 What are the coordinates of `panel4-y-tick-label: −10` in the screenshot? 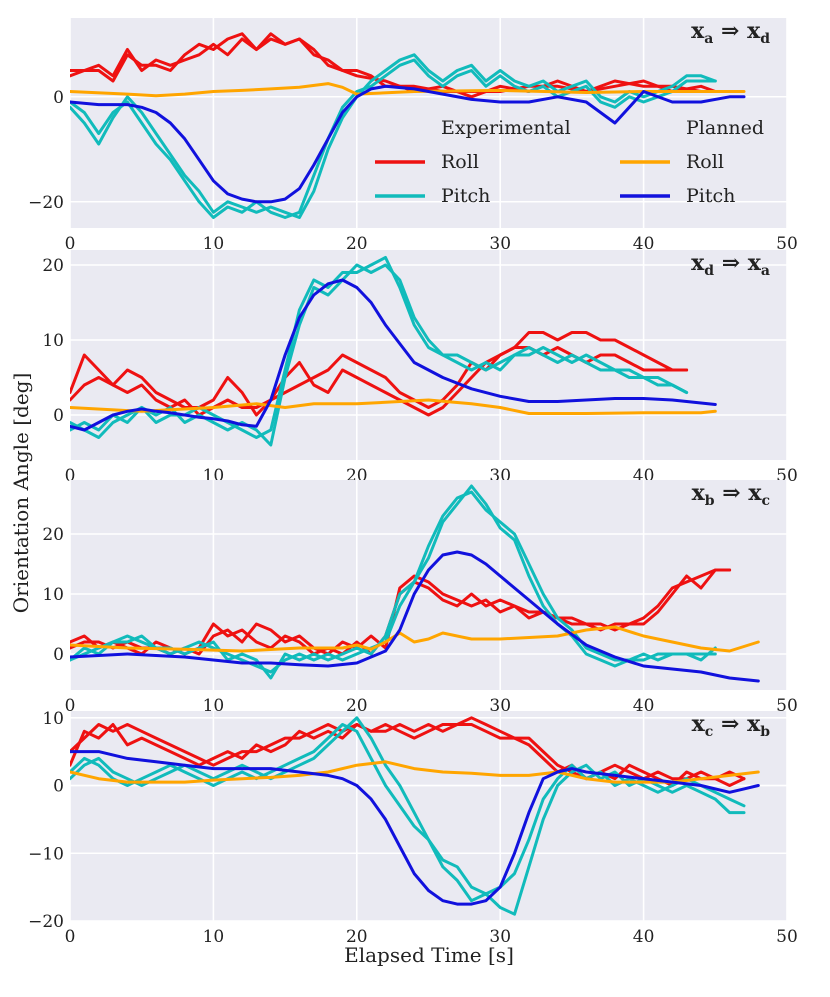 It's located at (46, 854).